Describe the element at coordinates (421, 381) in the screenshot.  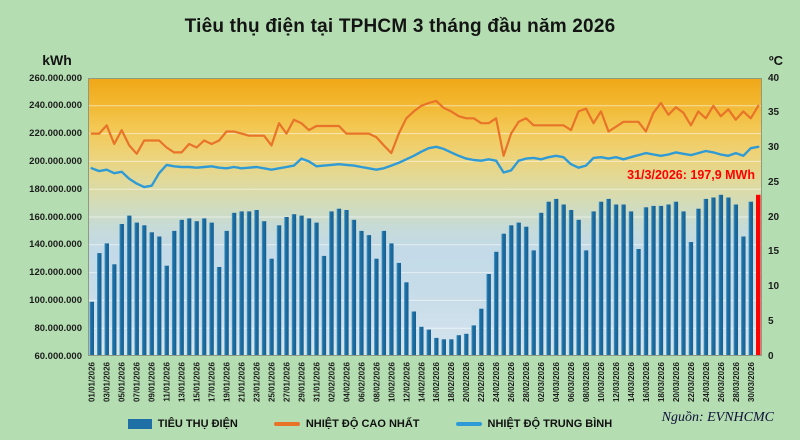
I see `x-tick-label: 14/02/2026` at that location.